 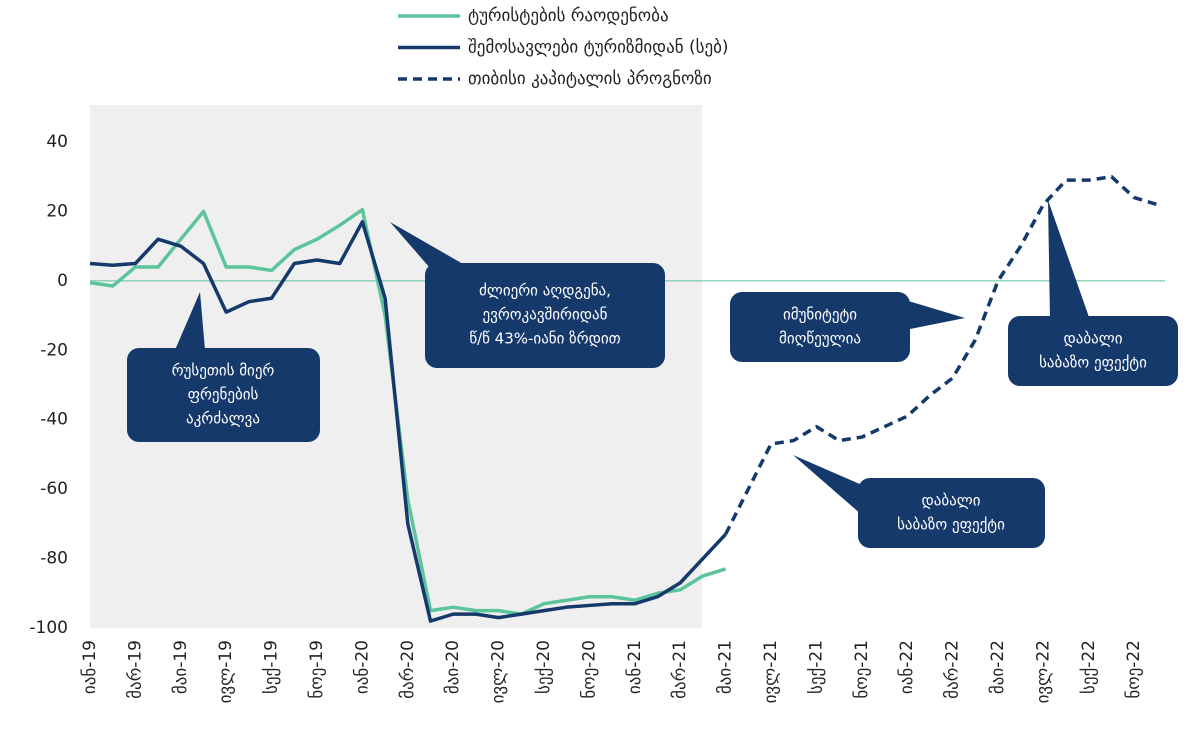 I want to click on legend-label: შემოსავლები ტურიზმიდან (სებ), so click(x=598, y=48).